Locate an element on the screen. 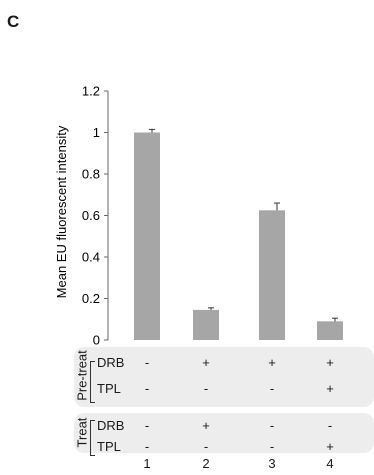 The width and height of the screenshot is (374, 475). y-tick-label: 0.6 is located at coordinates (91, 215).